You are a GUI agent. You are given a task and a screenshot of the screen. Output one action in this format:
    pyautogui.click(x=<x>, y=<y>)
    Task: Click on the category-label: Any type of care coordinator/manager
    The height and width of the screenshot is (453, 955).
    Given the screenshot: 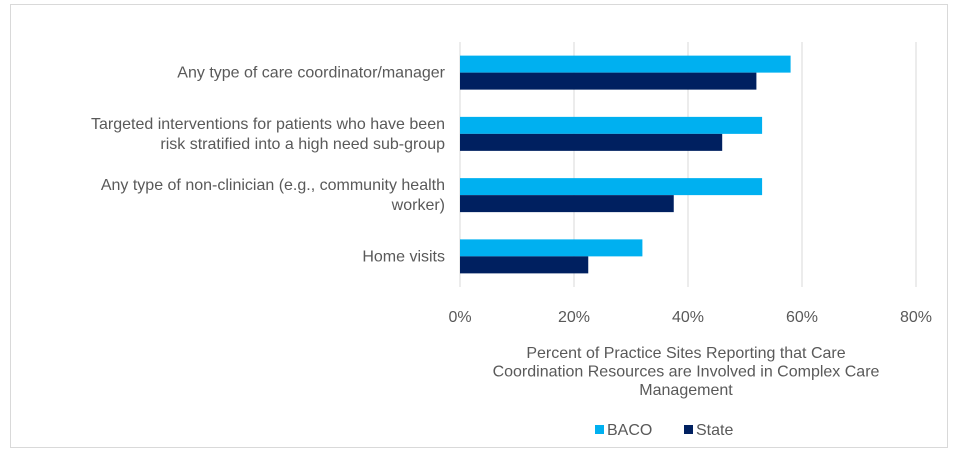 What is the action you would take?
    pyautogui.click(x=311, y=73)
    